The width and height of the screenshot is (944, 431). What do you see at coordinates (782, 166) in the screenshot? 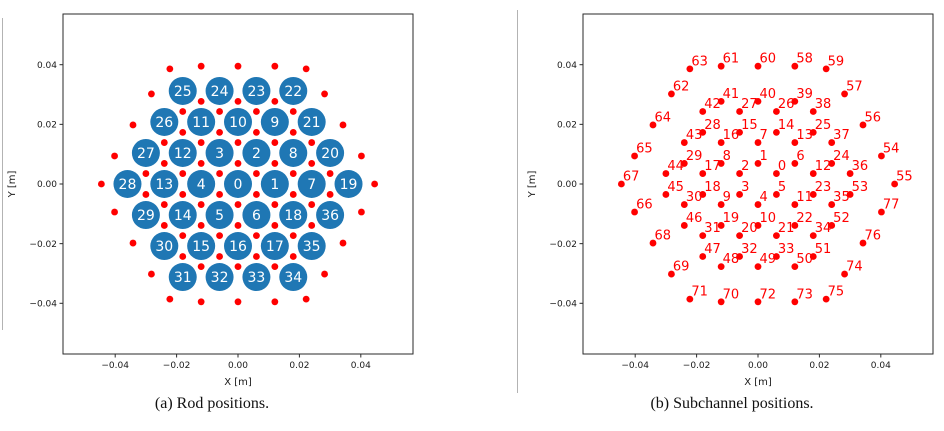
I see `subchannel-number-label: 0` at bounding box center [782, 166].